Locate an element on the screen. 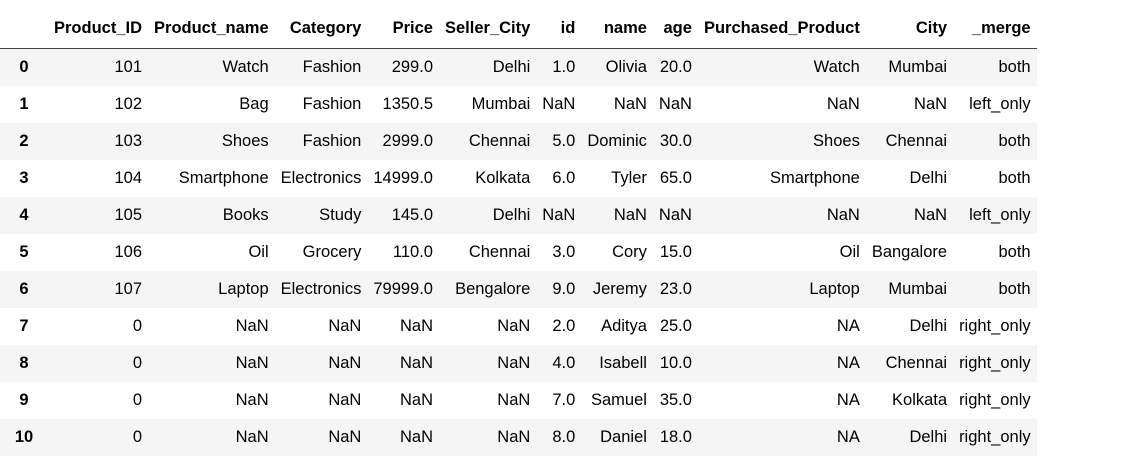  table-cell: 2.0 is located at coordinates (564, 326).